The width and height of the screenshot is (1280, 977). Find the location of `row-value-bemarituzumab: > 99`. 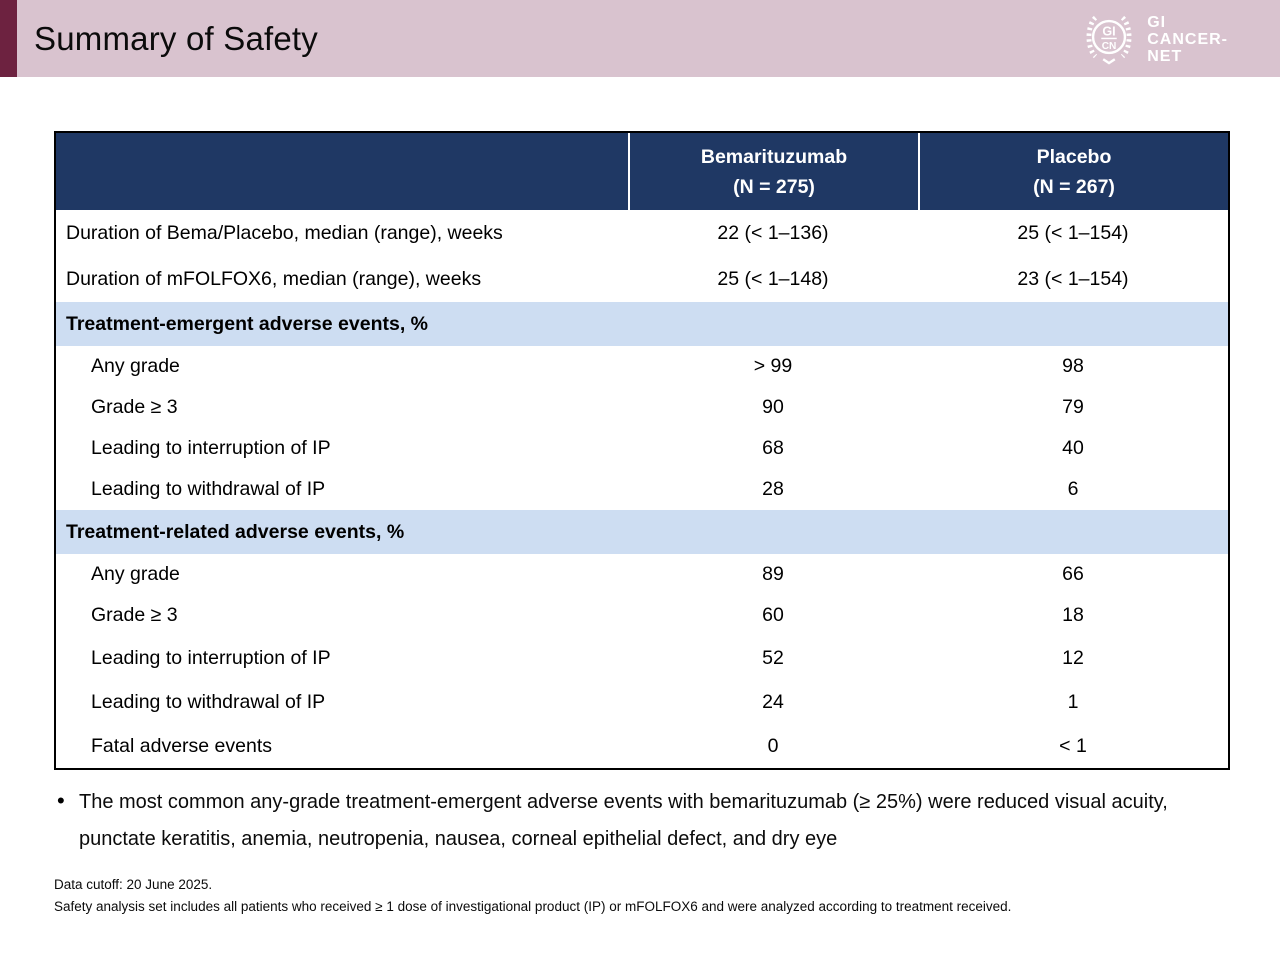

row-value-bemarituzumab: > 99 is located at coordinates (773, 366).